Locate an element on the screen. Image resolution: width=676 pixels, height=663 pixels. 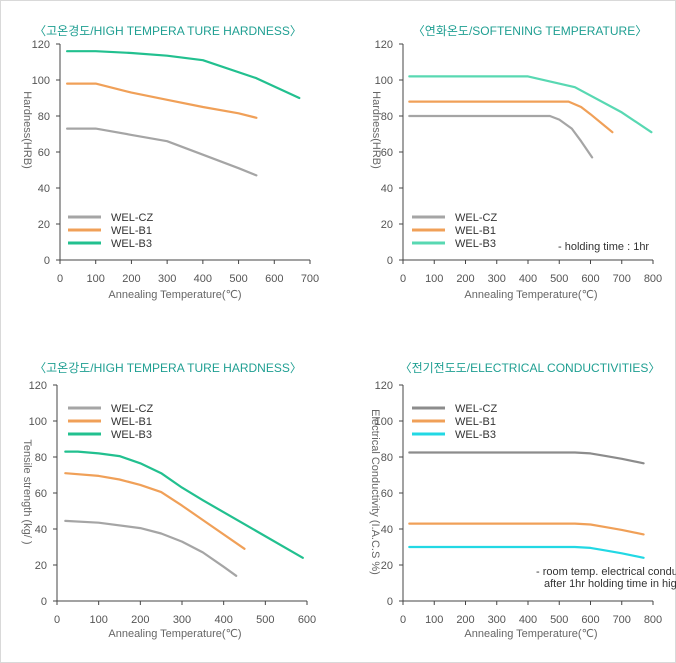
y-axis-label: Electrical Conductivity (I.A.C.S %) is located at coordinates (375, 492).